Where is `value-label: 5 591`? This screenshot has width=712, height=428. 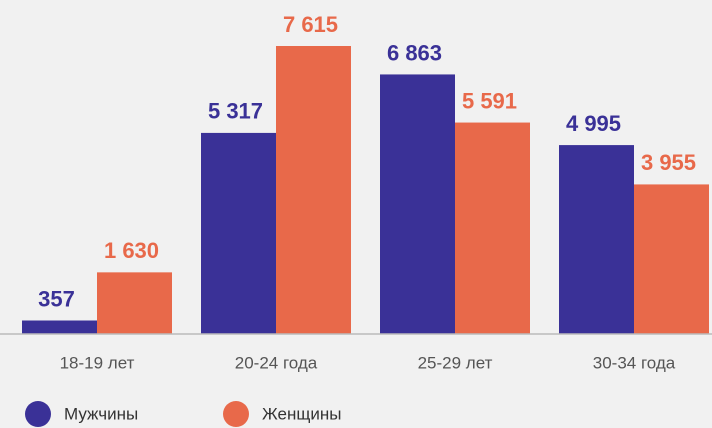
value-label: 5 591 is located at coordinates (489, 100).